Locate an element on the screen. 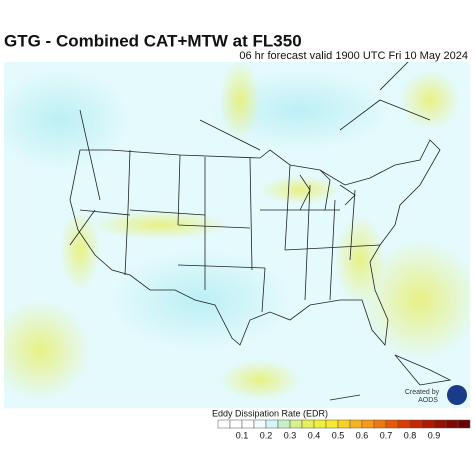 This screenshot has width=474, height=474. colorbar-tick-label: 0.1 is located at coordinates (242, 435).